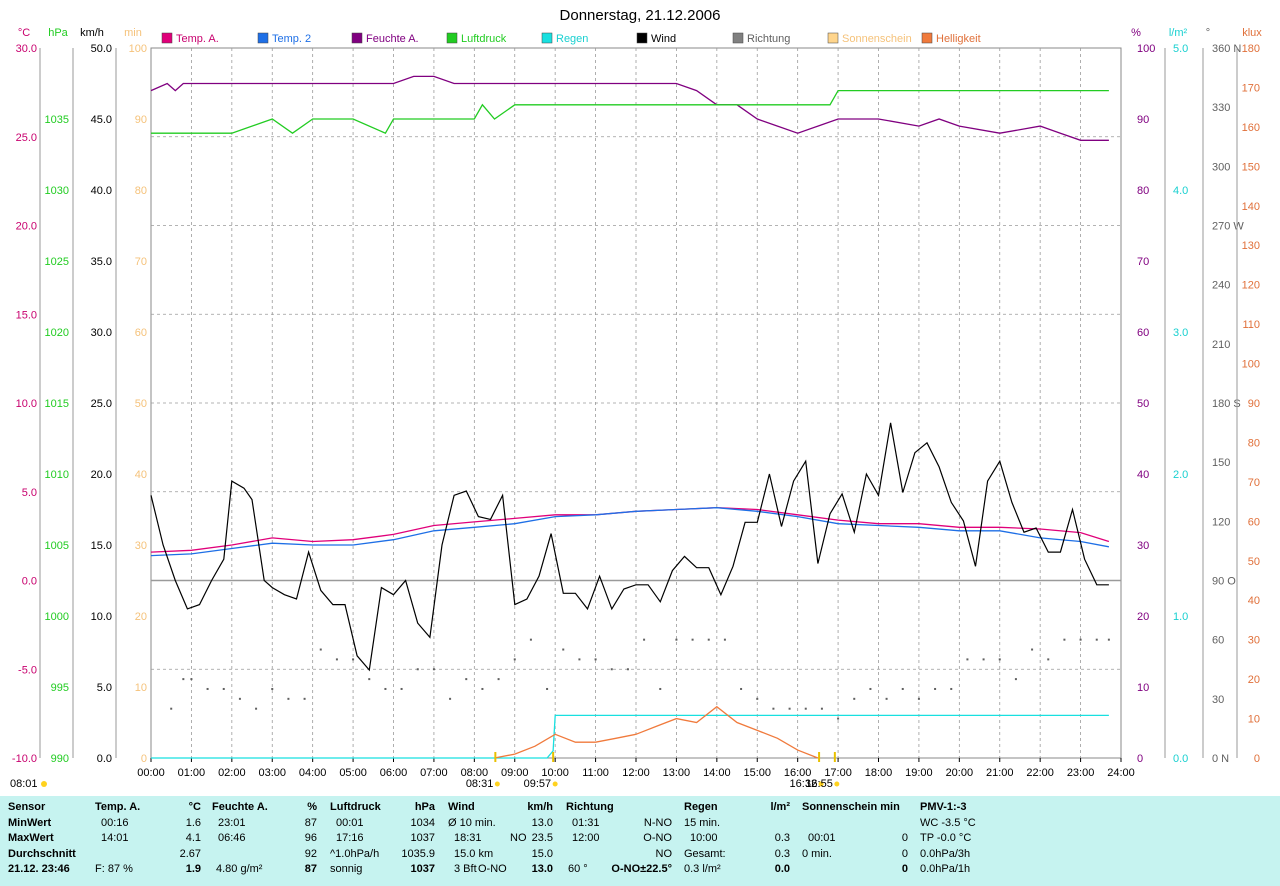  I want to click on x-tick-label: 09:00, so click(515, 773).